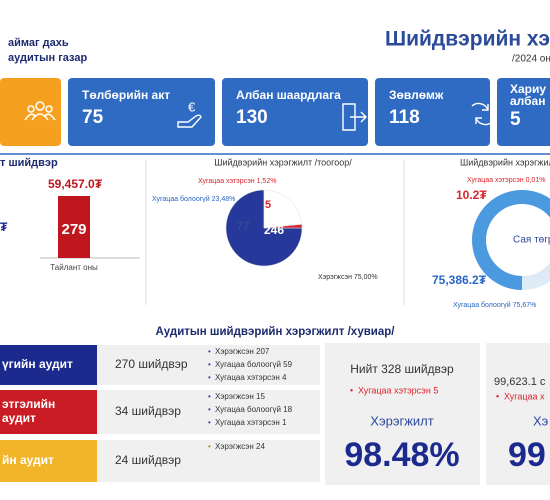 This screenshot has height=500, width=550. What do you see at coordinates (528, 89) in the screenshot?
I see `card-label: Хариу` at bounding box center [528, 89].